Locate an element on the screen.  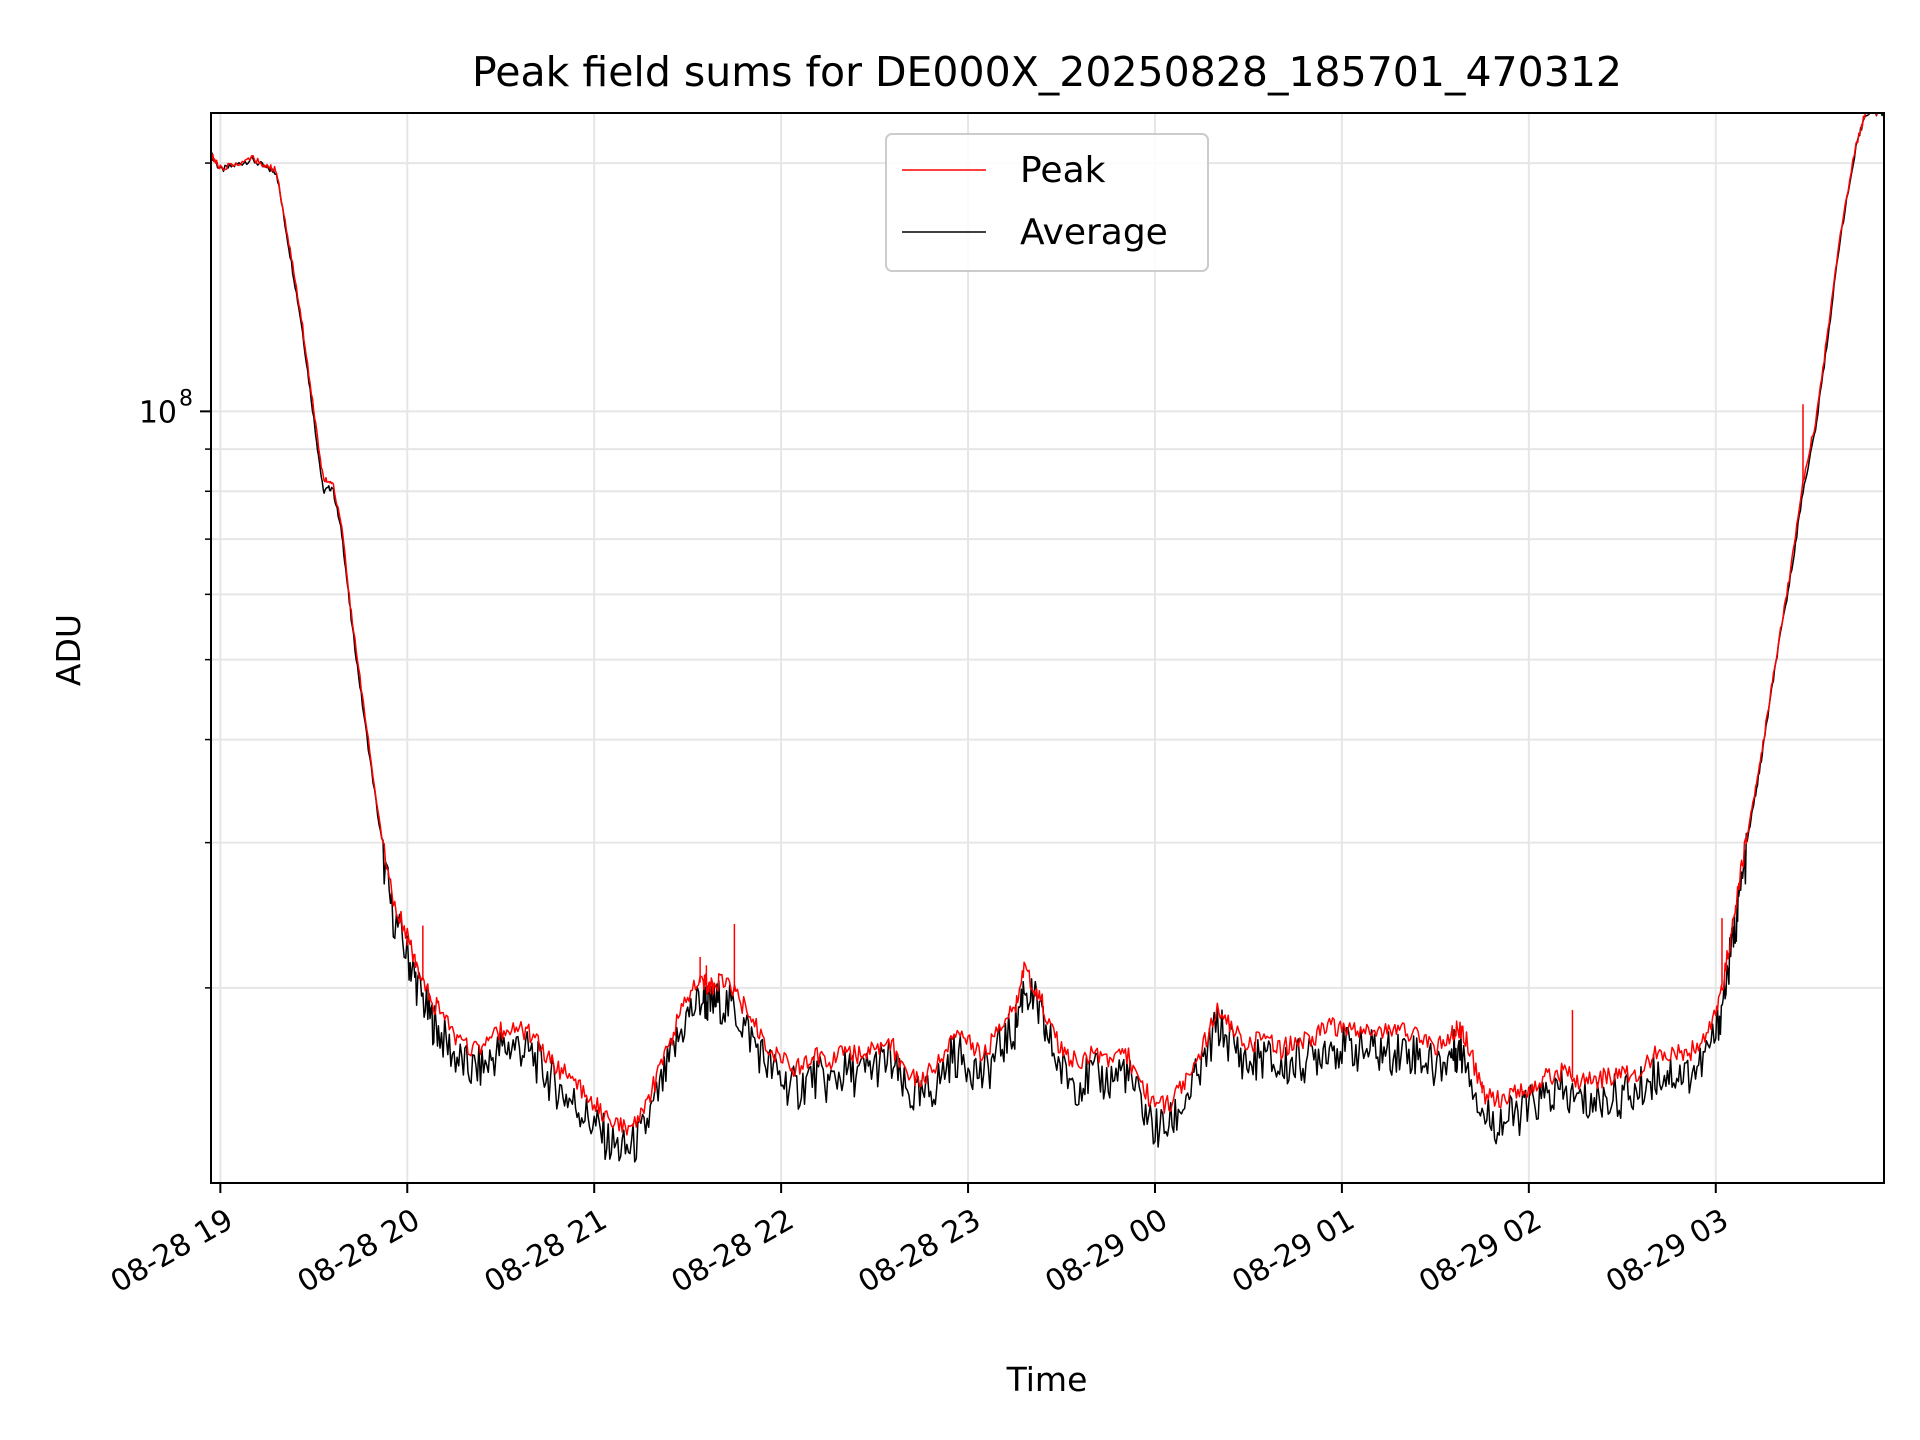
y-tick-label: 10 is located at coordinates (158, 412).